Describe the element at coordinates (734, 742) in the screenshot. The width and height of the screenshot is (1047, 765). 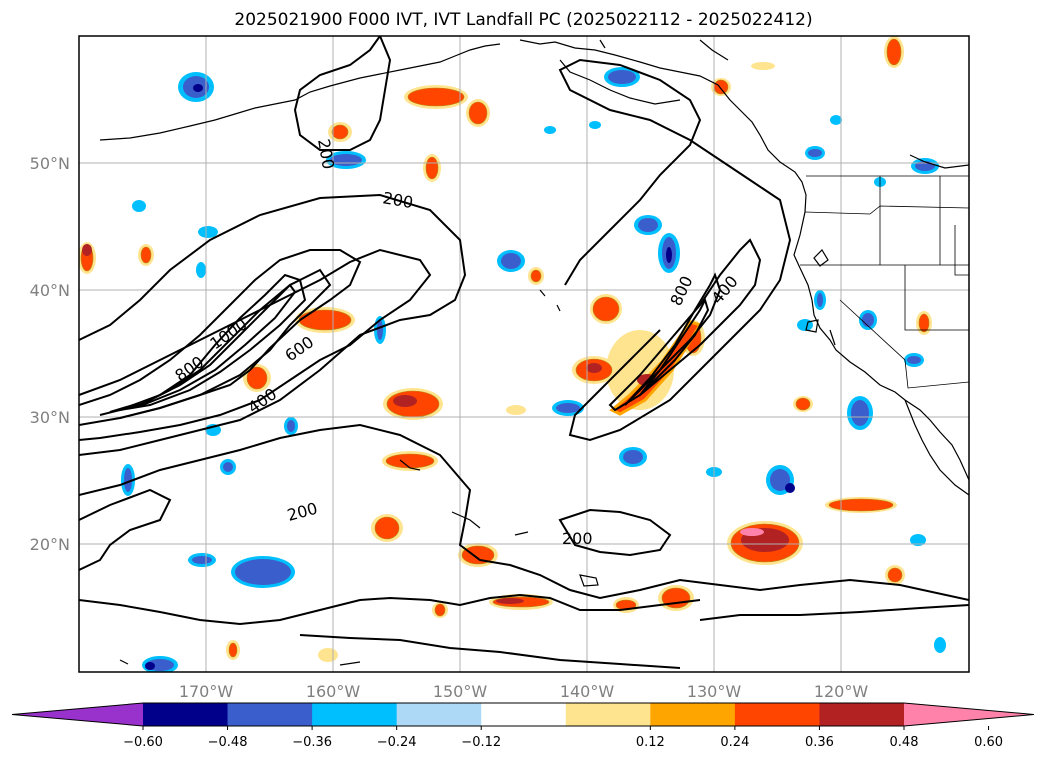
I see `colorbar-tick-label: 0.24` at that location.